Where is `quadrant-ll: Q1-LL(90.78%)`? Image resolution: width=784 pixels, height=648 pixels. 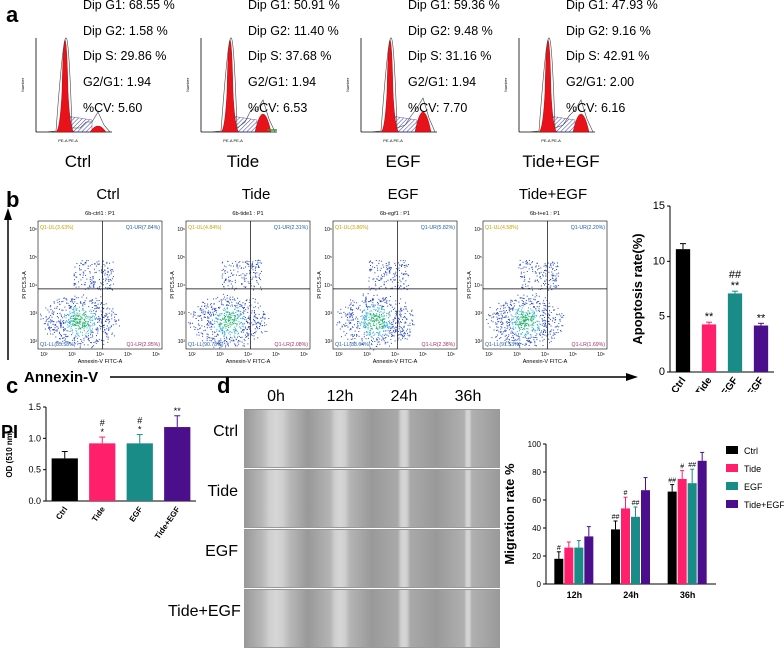
quadrant-ll: Q1-LL(90.78%) is located at coordinates (206, 345).